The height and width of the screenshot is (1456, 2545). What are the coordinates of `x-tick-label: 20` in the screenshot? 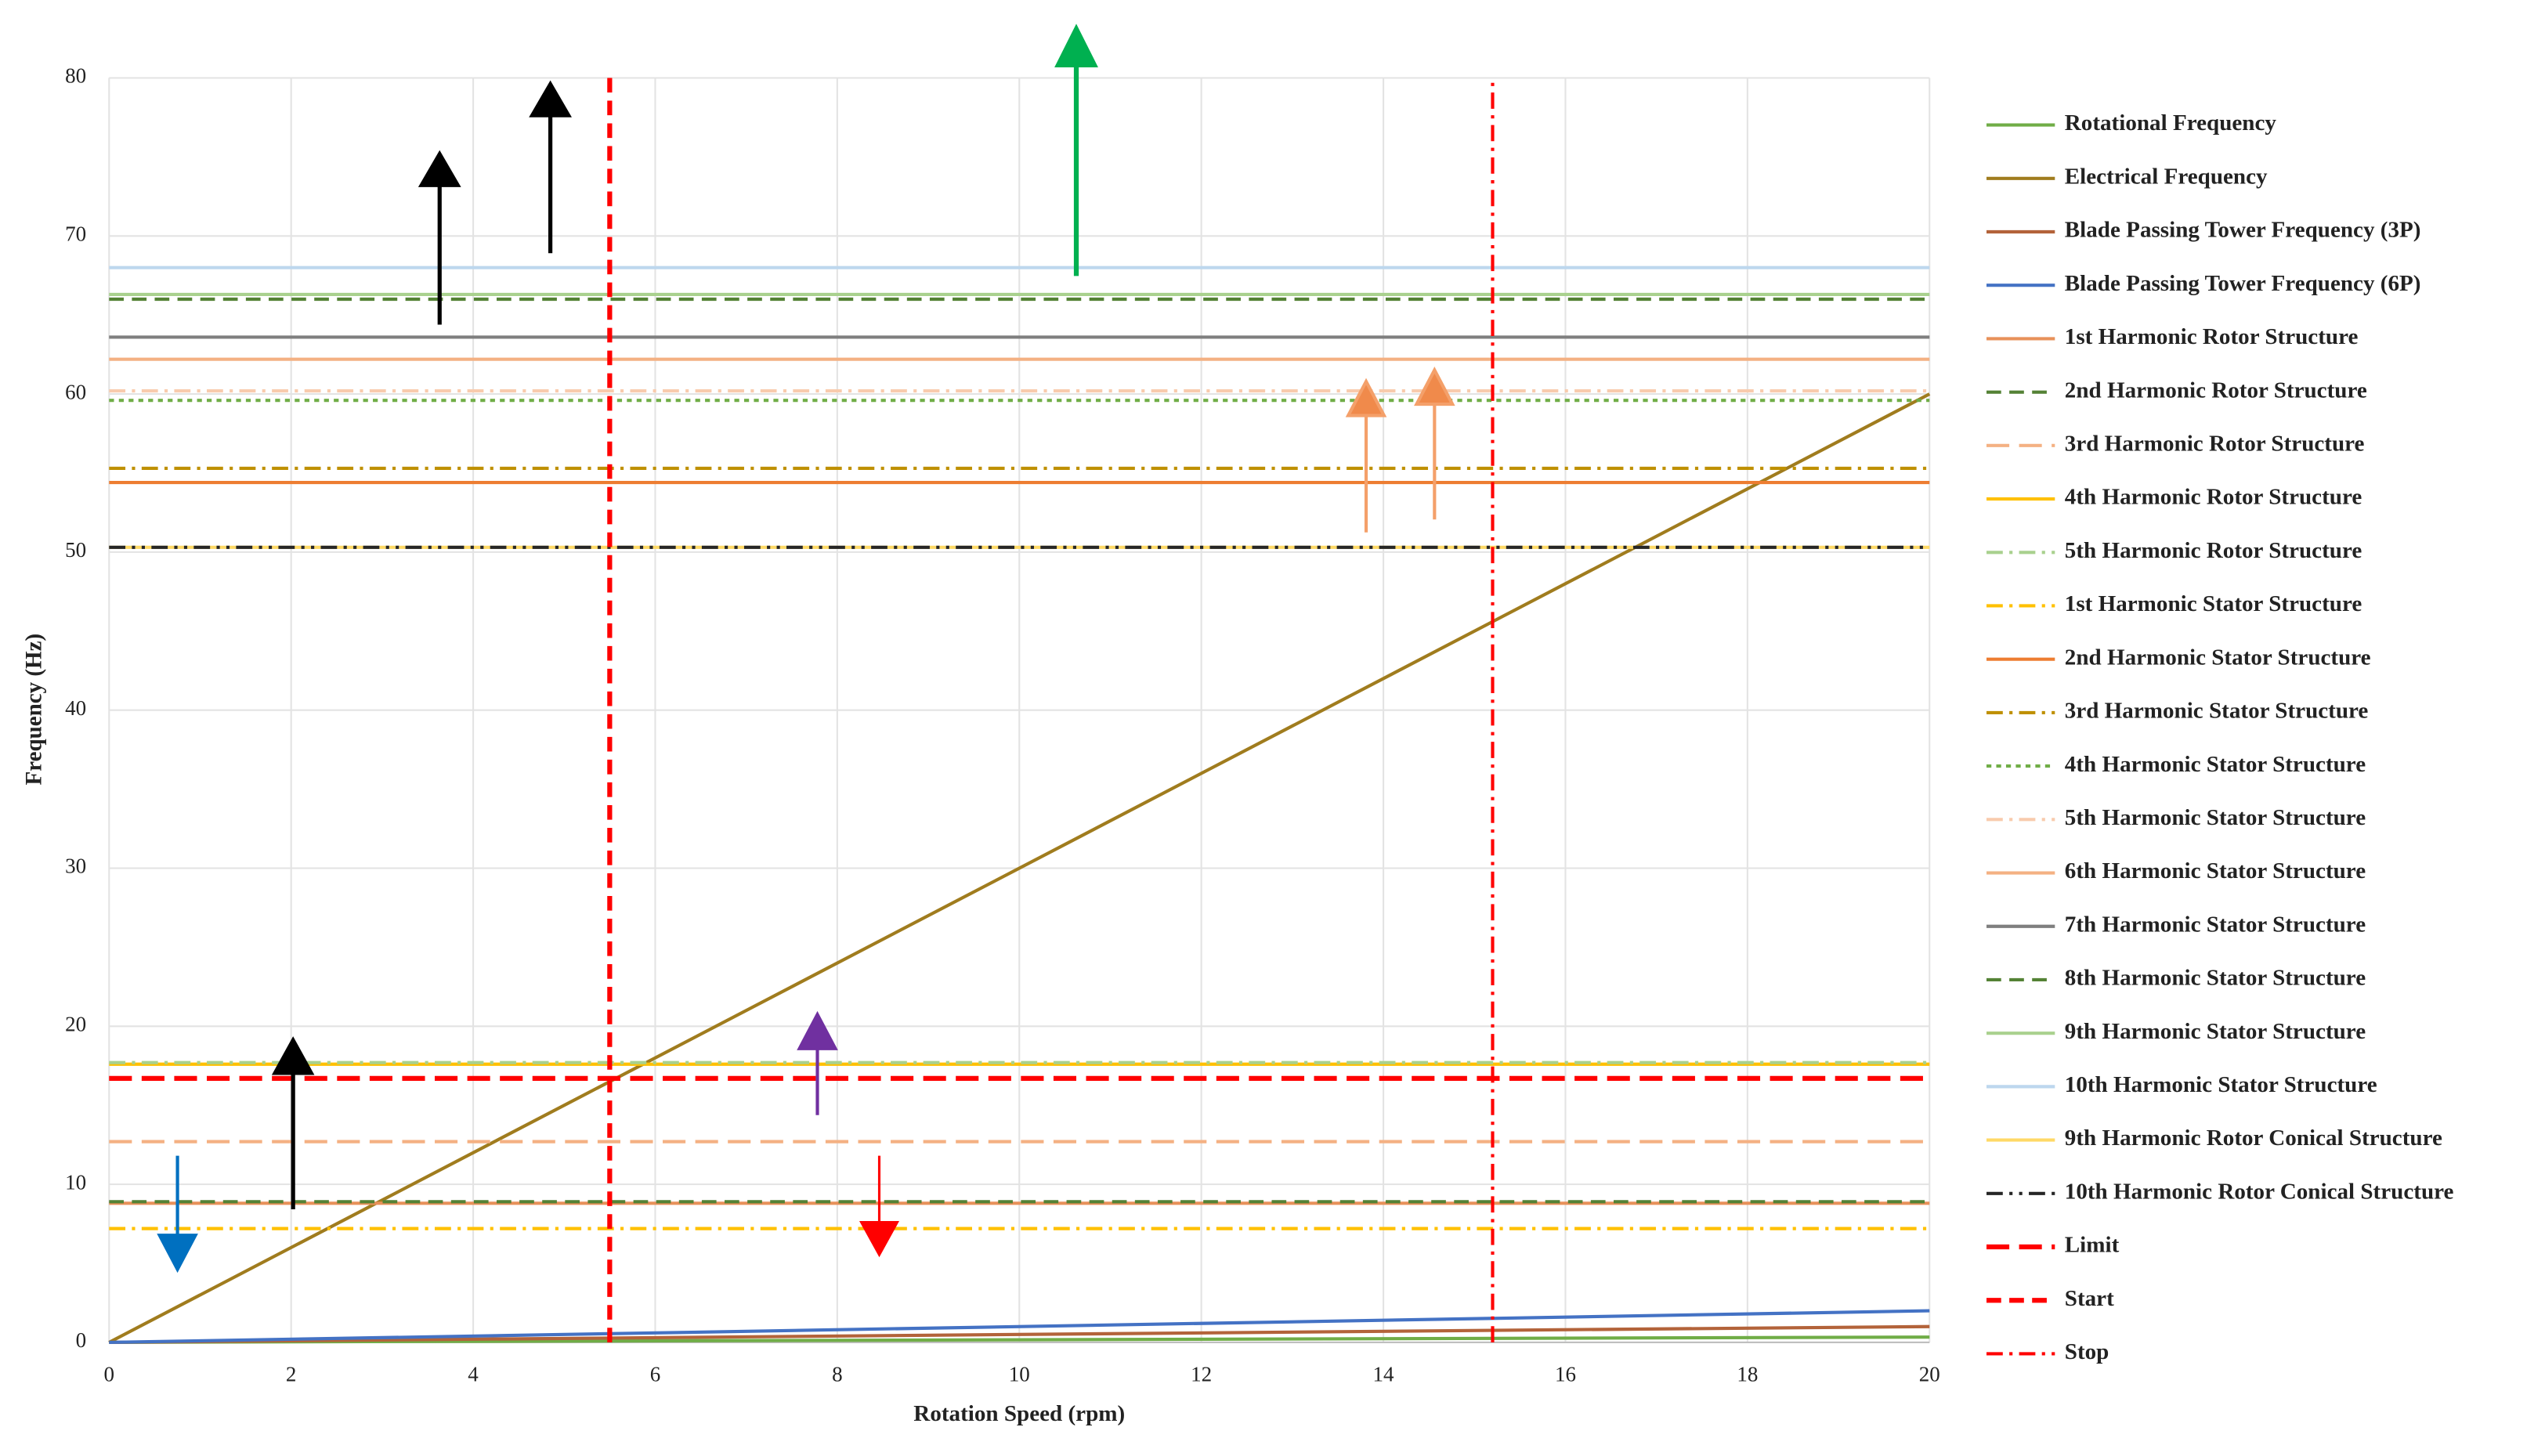 It's located at (1929, 1374).